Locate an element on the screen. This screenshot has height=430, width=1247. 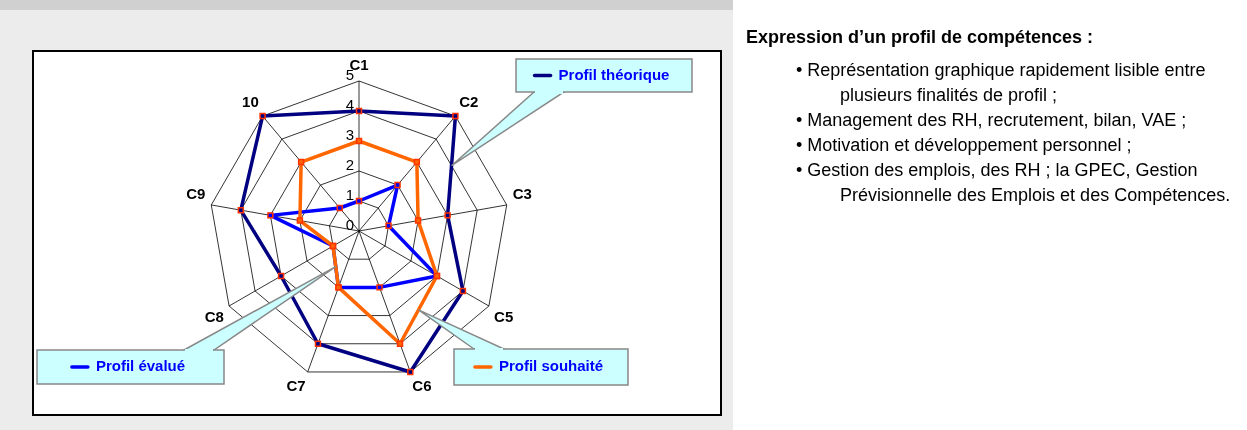
text: • Gestion des emplois, des RH ; la GPEC, Gestion Prévisionnelle des Emplois et des Compétences. is located at coordinates (1014, 183).